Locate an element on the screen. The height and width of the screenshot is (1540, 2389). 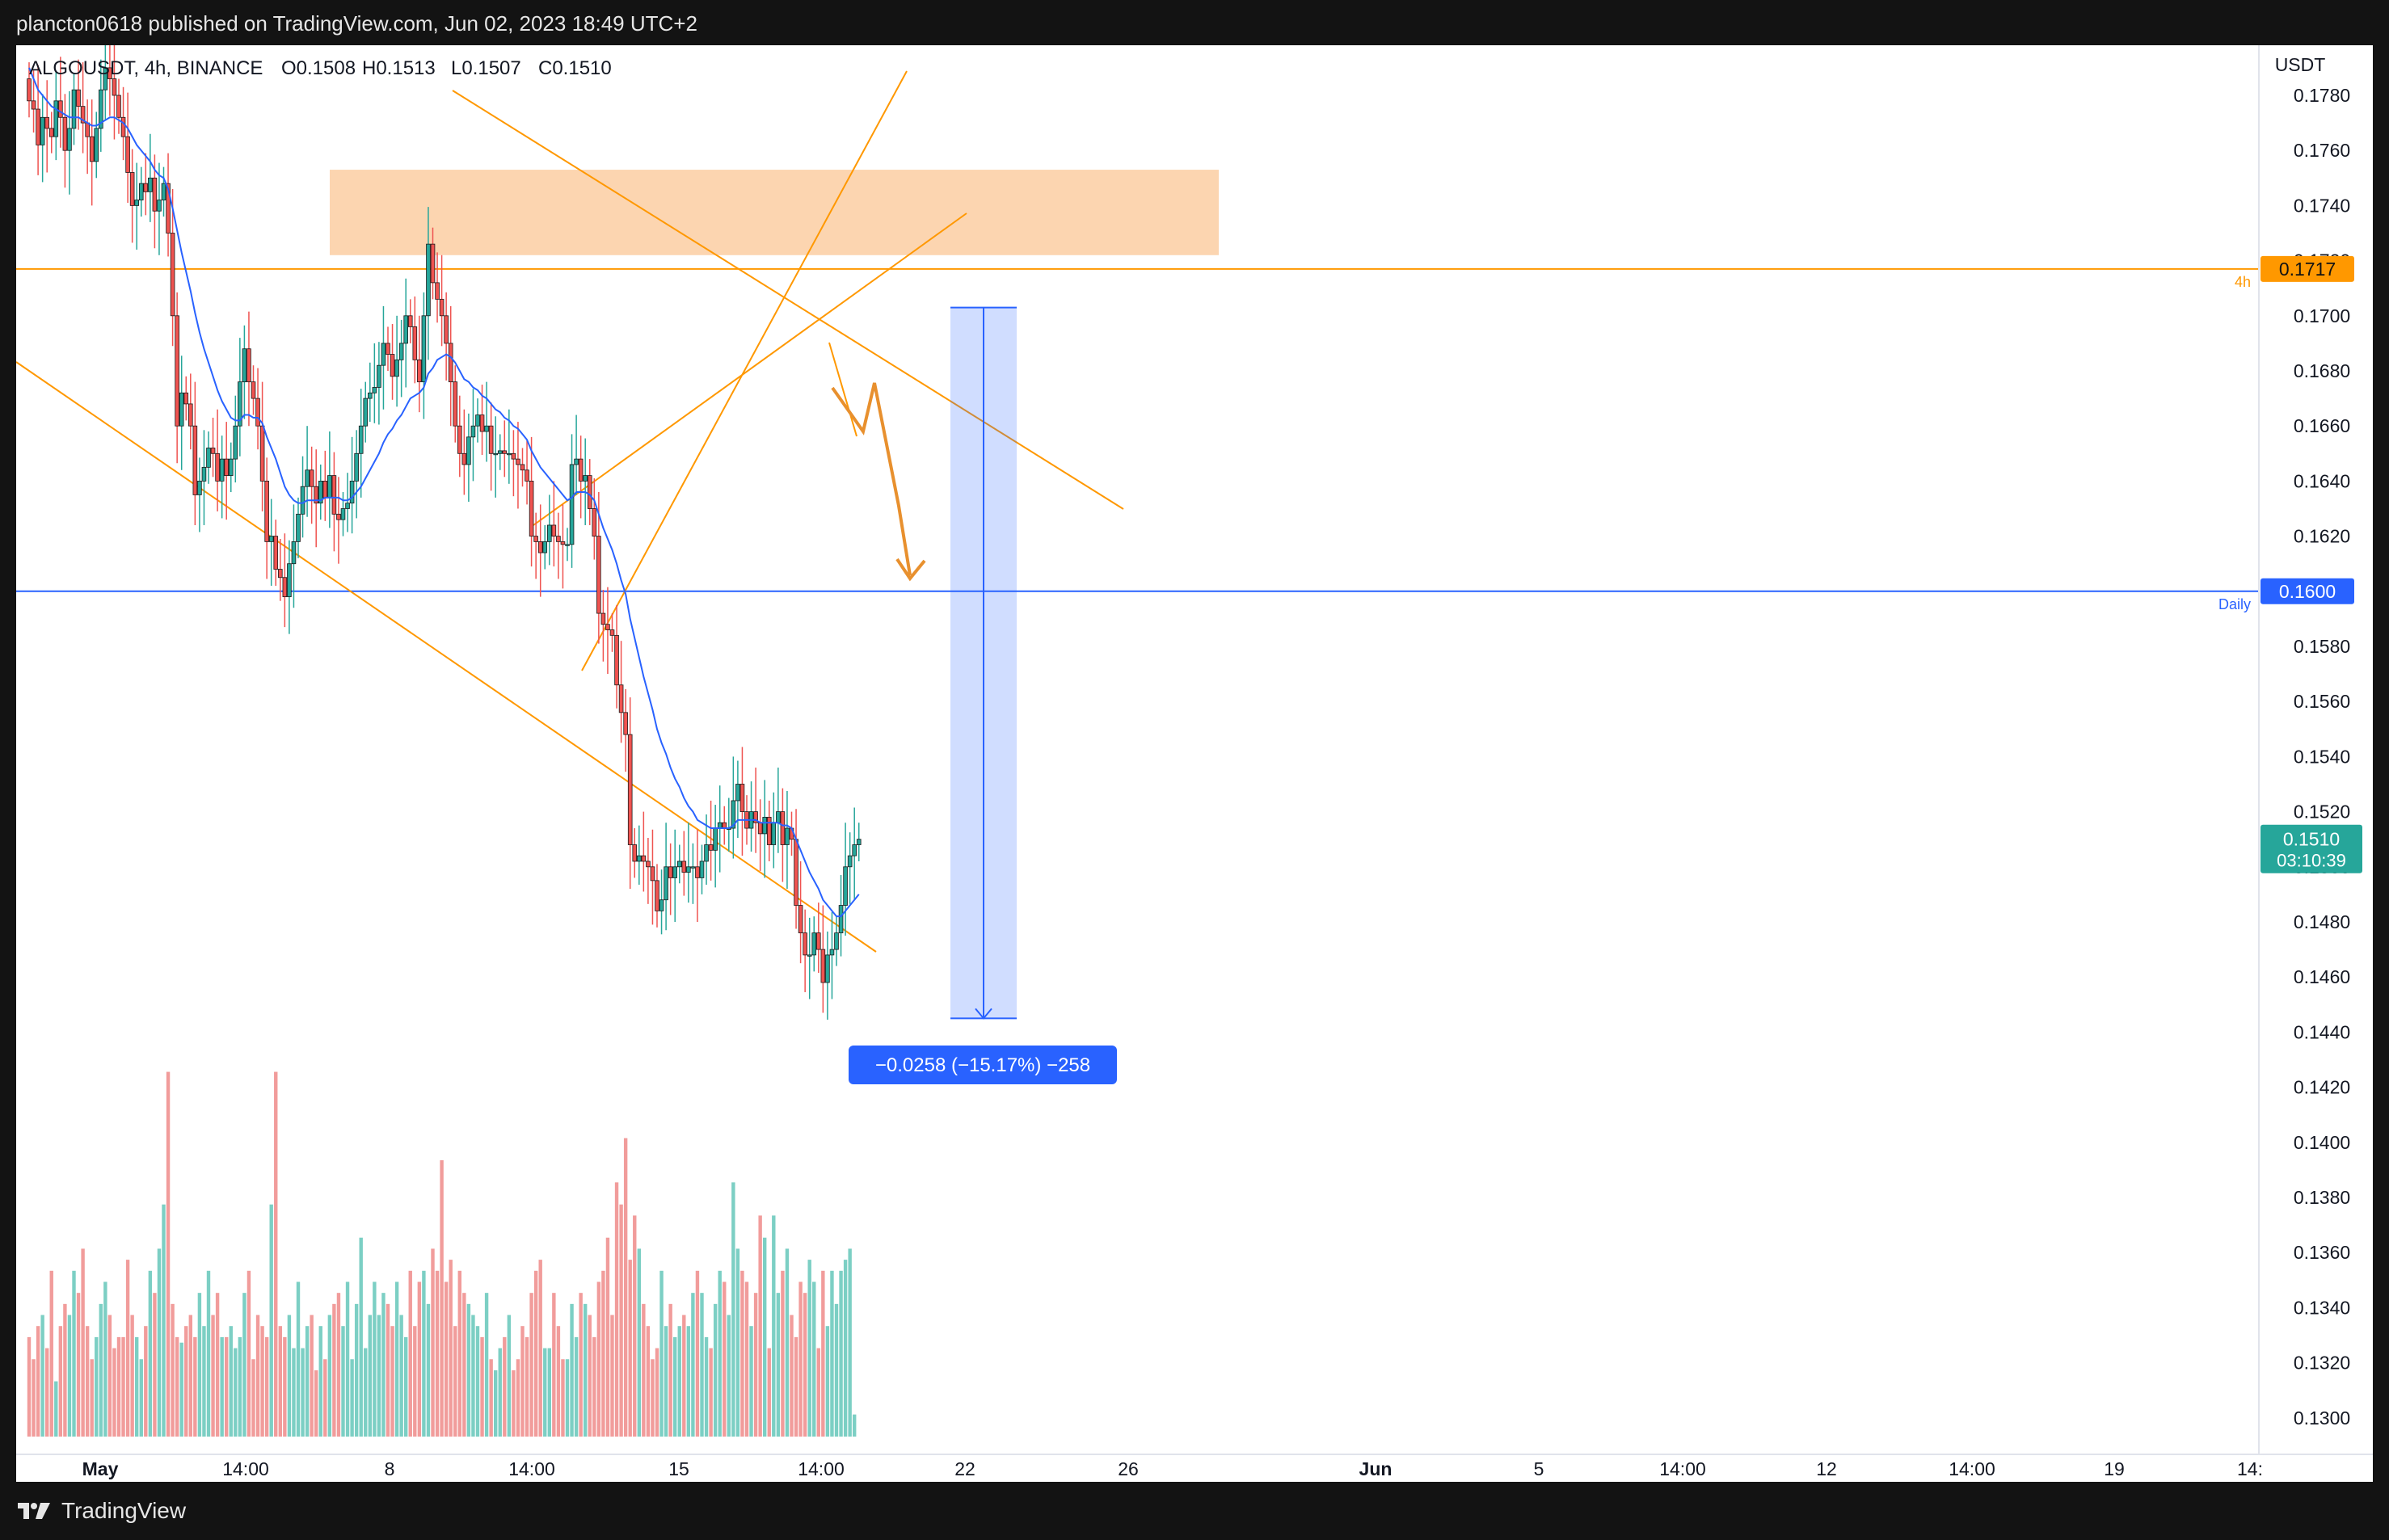
price-tag-4h-level: 4h is located at coordinates (2243, 282).